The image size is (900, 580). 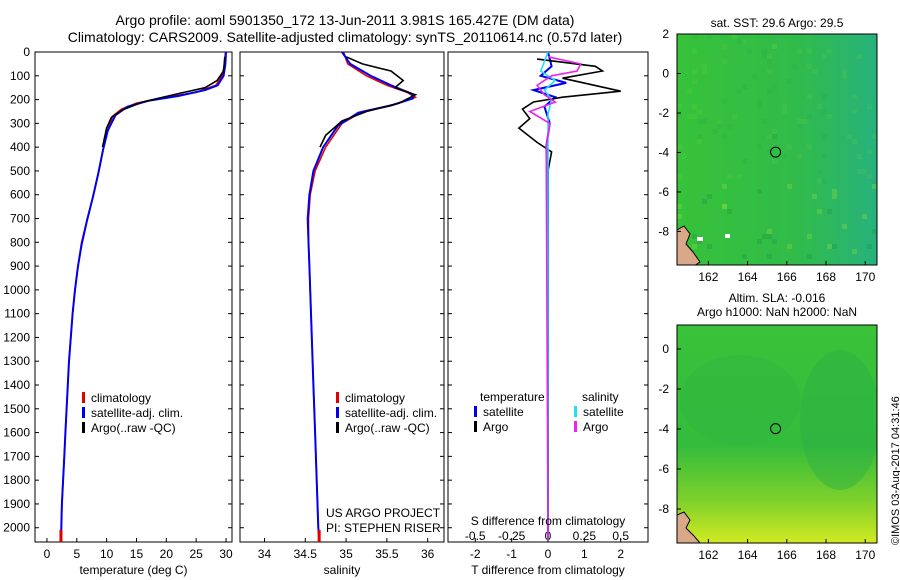 What do you see at coordinates (475, 536) in the screenshot?
I see `x-top-tick-label: -0.5` at bounding box center [475, 536].